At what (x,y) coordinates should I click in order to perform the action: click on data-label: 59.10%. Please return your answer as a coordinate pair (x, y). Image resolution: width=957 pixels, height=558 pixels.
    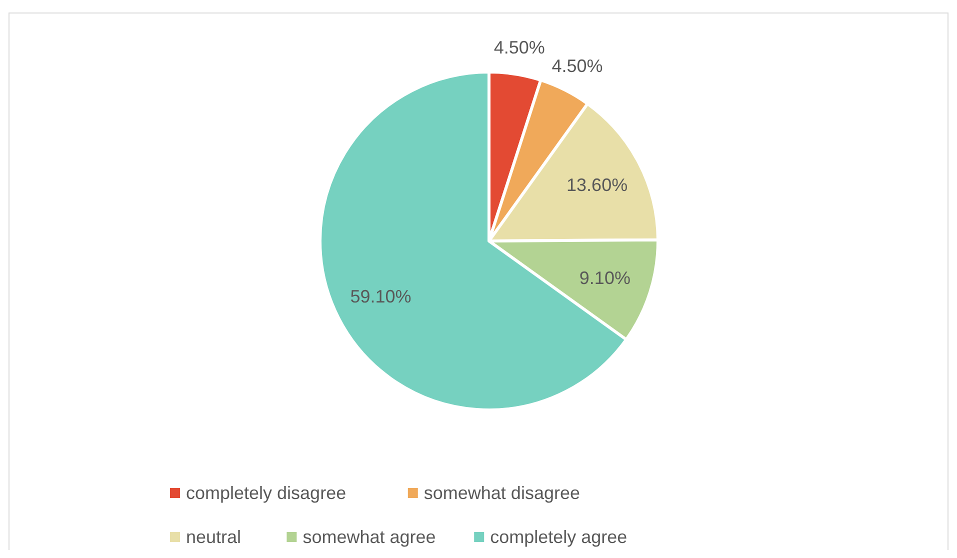
    Looking at the image, I should click on (381, 296).